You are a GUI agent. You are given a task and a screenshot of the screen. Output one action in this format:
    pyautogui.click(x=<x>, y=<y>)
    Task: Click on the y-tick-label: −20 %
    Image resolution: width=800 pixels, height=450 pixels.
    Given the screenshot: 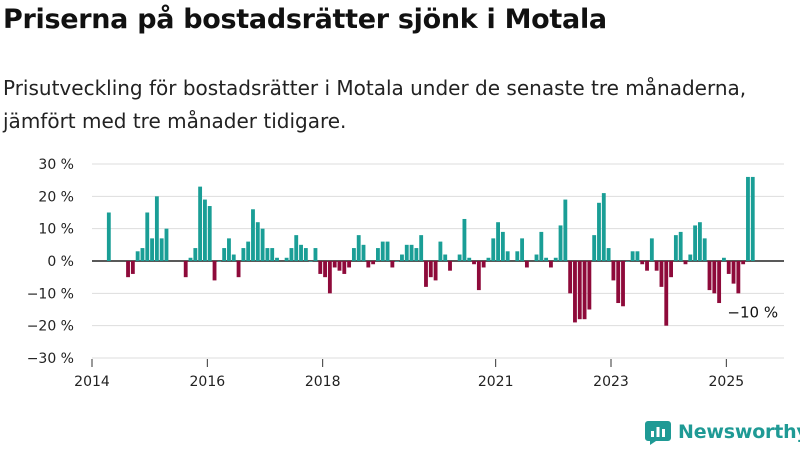 What is the action you would take?
    pyautogui.click(x=50, y=327)
    